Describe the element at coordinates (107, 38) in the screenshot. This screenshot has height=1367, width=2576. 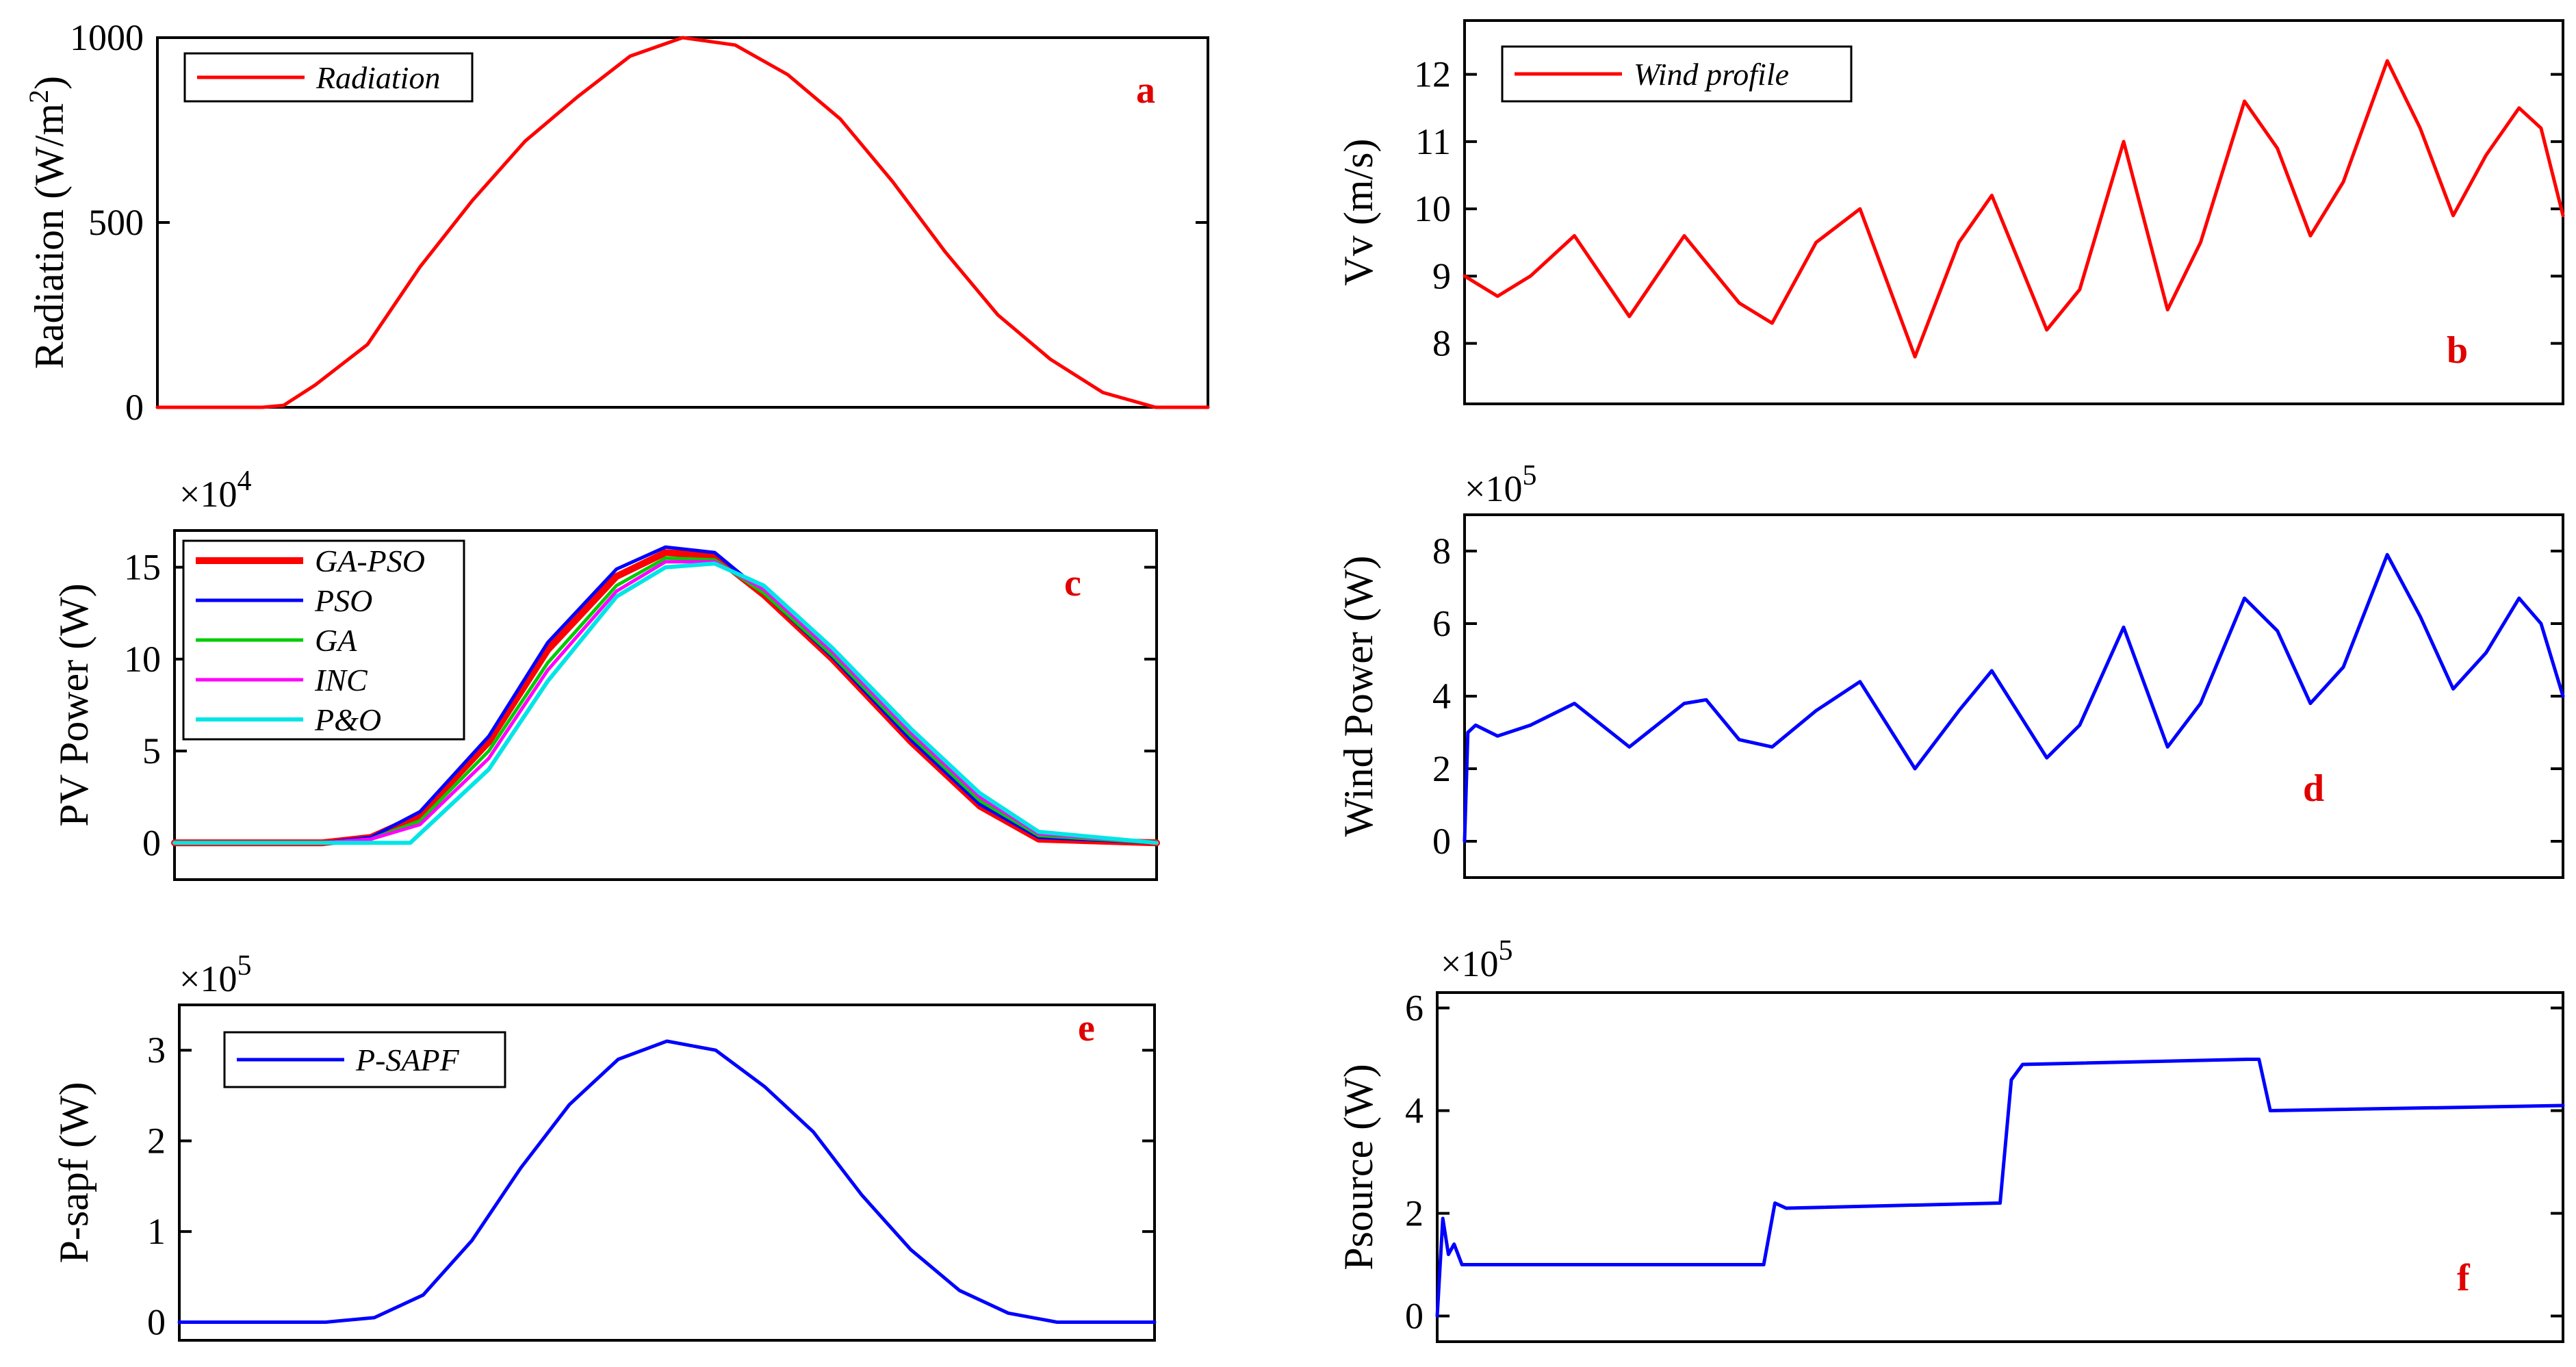
I see `y-tick-label: 1000` at that location.